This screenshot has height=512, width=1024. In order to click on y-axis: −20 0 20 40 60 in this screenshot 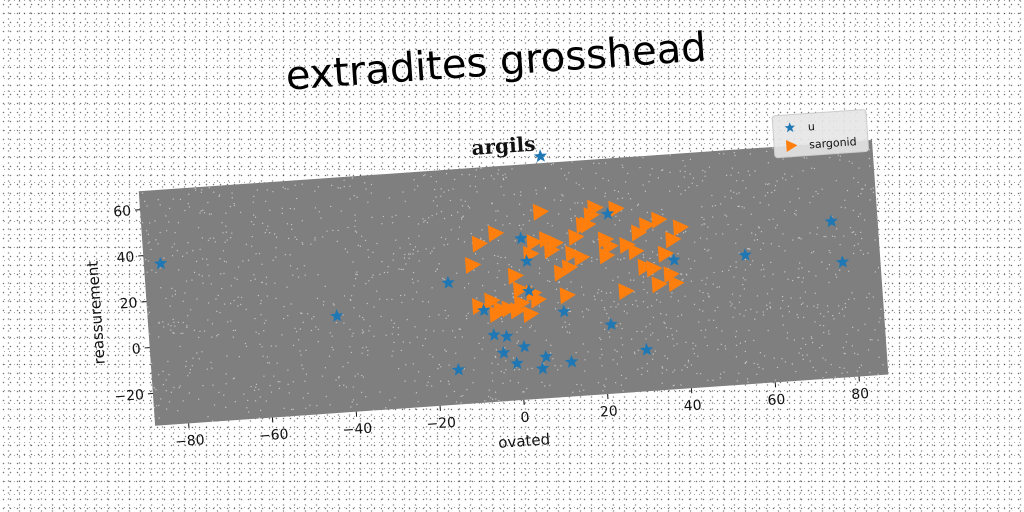, I will do `click(133, 304)`.